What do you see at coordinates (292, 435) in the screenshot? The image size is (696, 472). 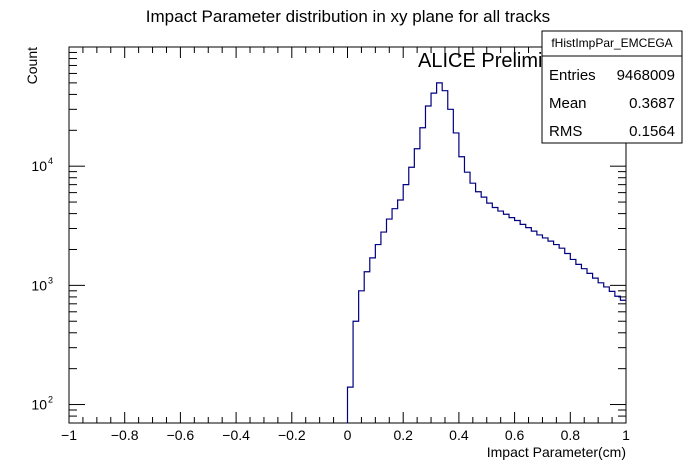 I see `x-tick-label: −0.2` at bounding box center [292, 435].